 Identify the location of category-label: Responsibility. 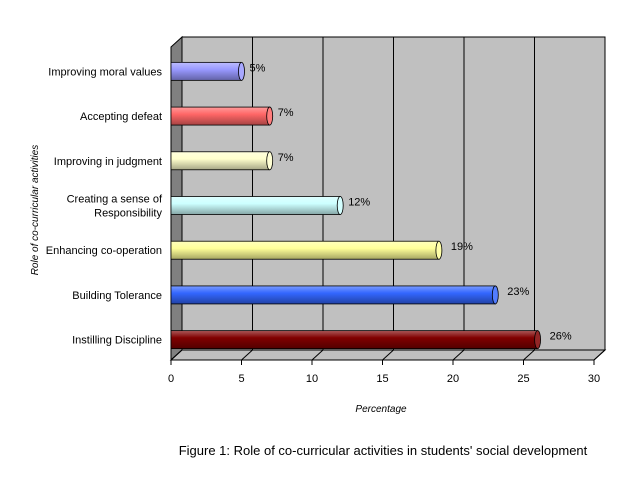
(128, 214).